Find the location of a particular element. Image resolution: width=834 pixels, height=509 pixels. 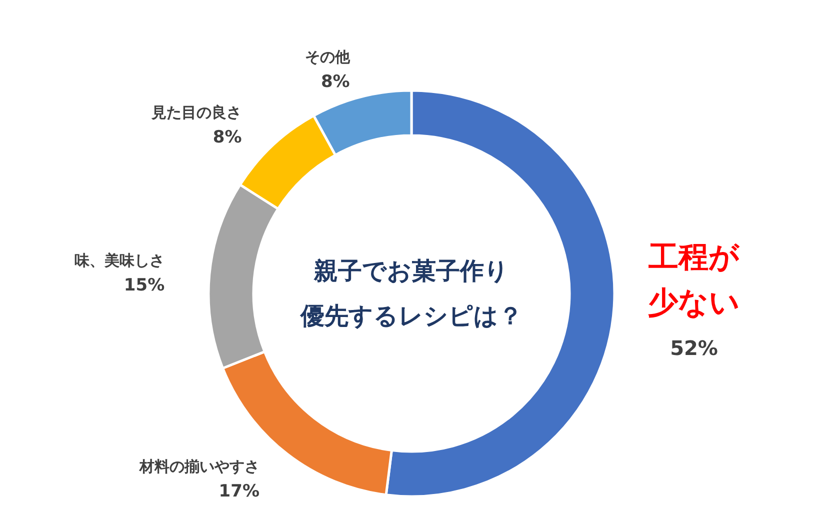

data-label: 52% is located at coordinates (694, 348).